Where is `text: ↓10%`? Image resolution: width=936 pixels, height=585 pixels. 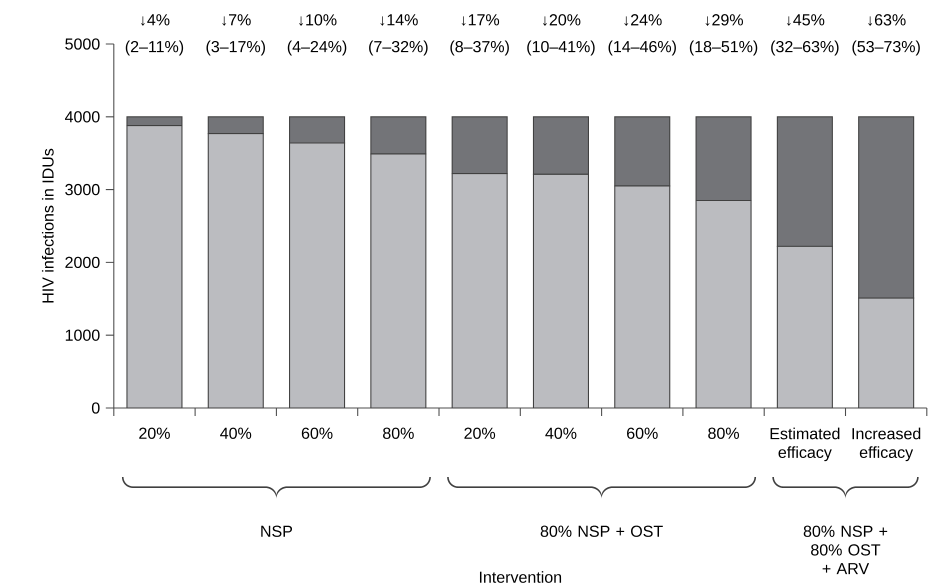
text: ↓10% is located at coordinates (317, 20).